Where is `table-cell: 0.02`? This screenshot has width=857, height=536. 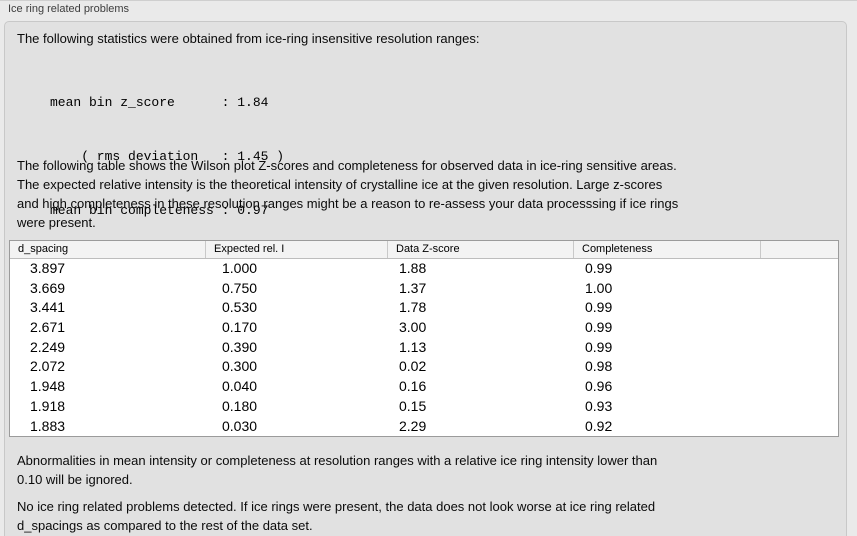
table-cell: 0.02 is located at coordinates (413, 366).